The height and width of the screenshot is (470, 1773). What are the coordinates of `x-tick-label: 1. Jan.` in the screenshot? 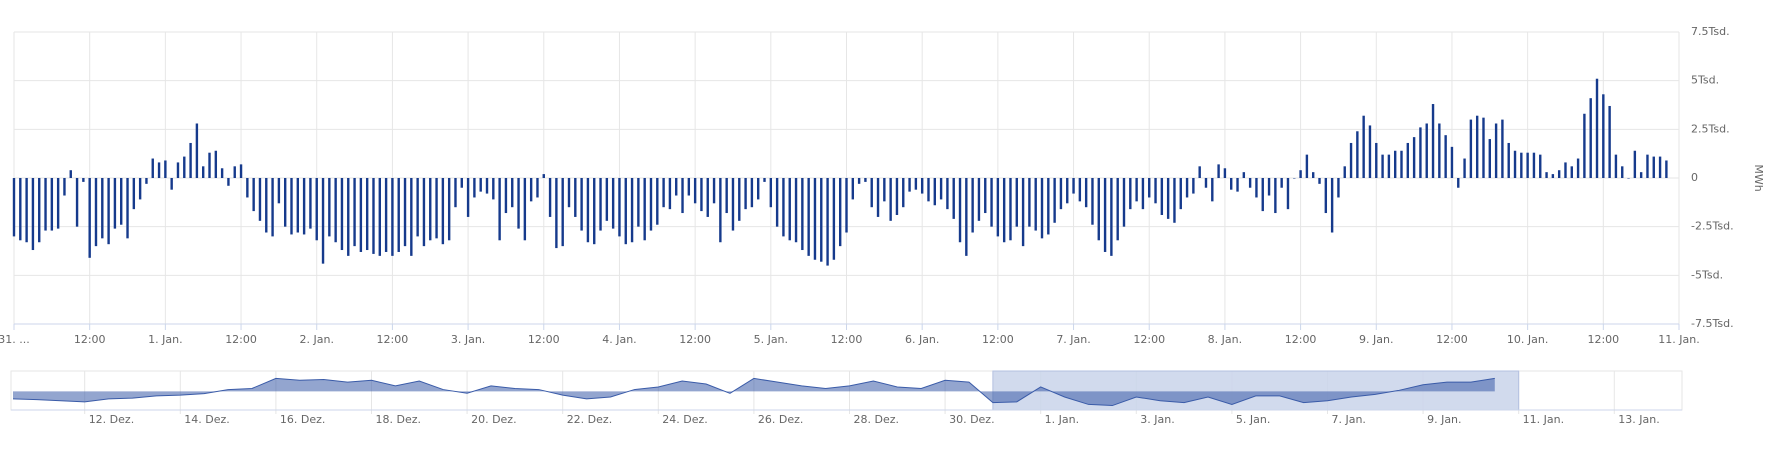 It's located at (165, 339).